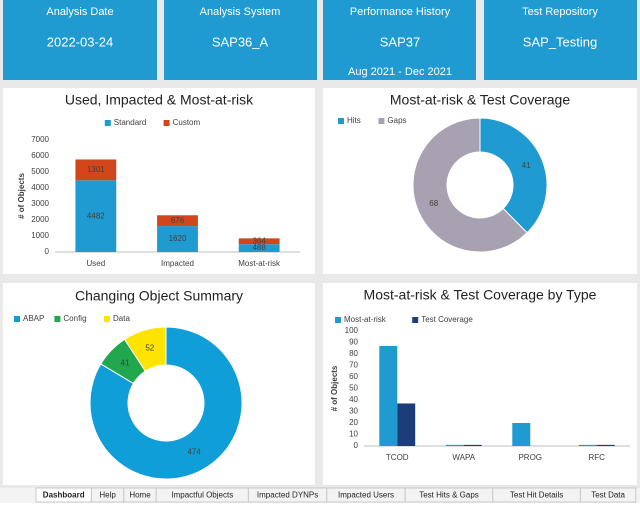  What do you see at coordinates (353, 399) in the screenshot?
I see `y-tick-label: 40` at bounding box center [353, 399].